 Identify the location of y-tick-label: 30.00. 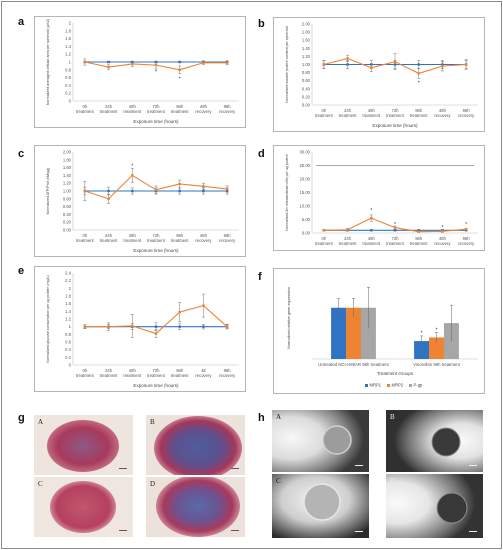
(305, 152).